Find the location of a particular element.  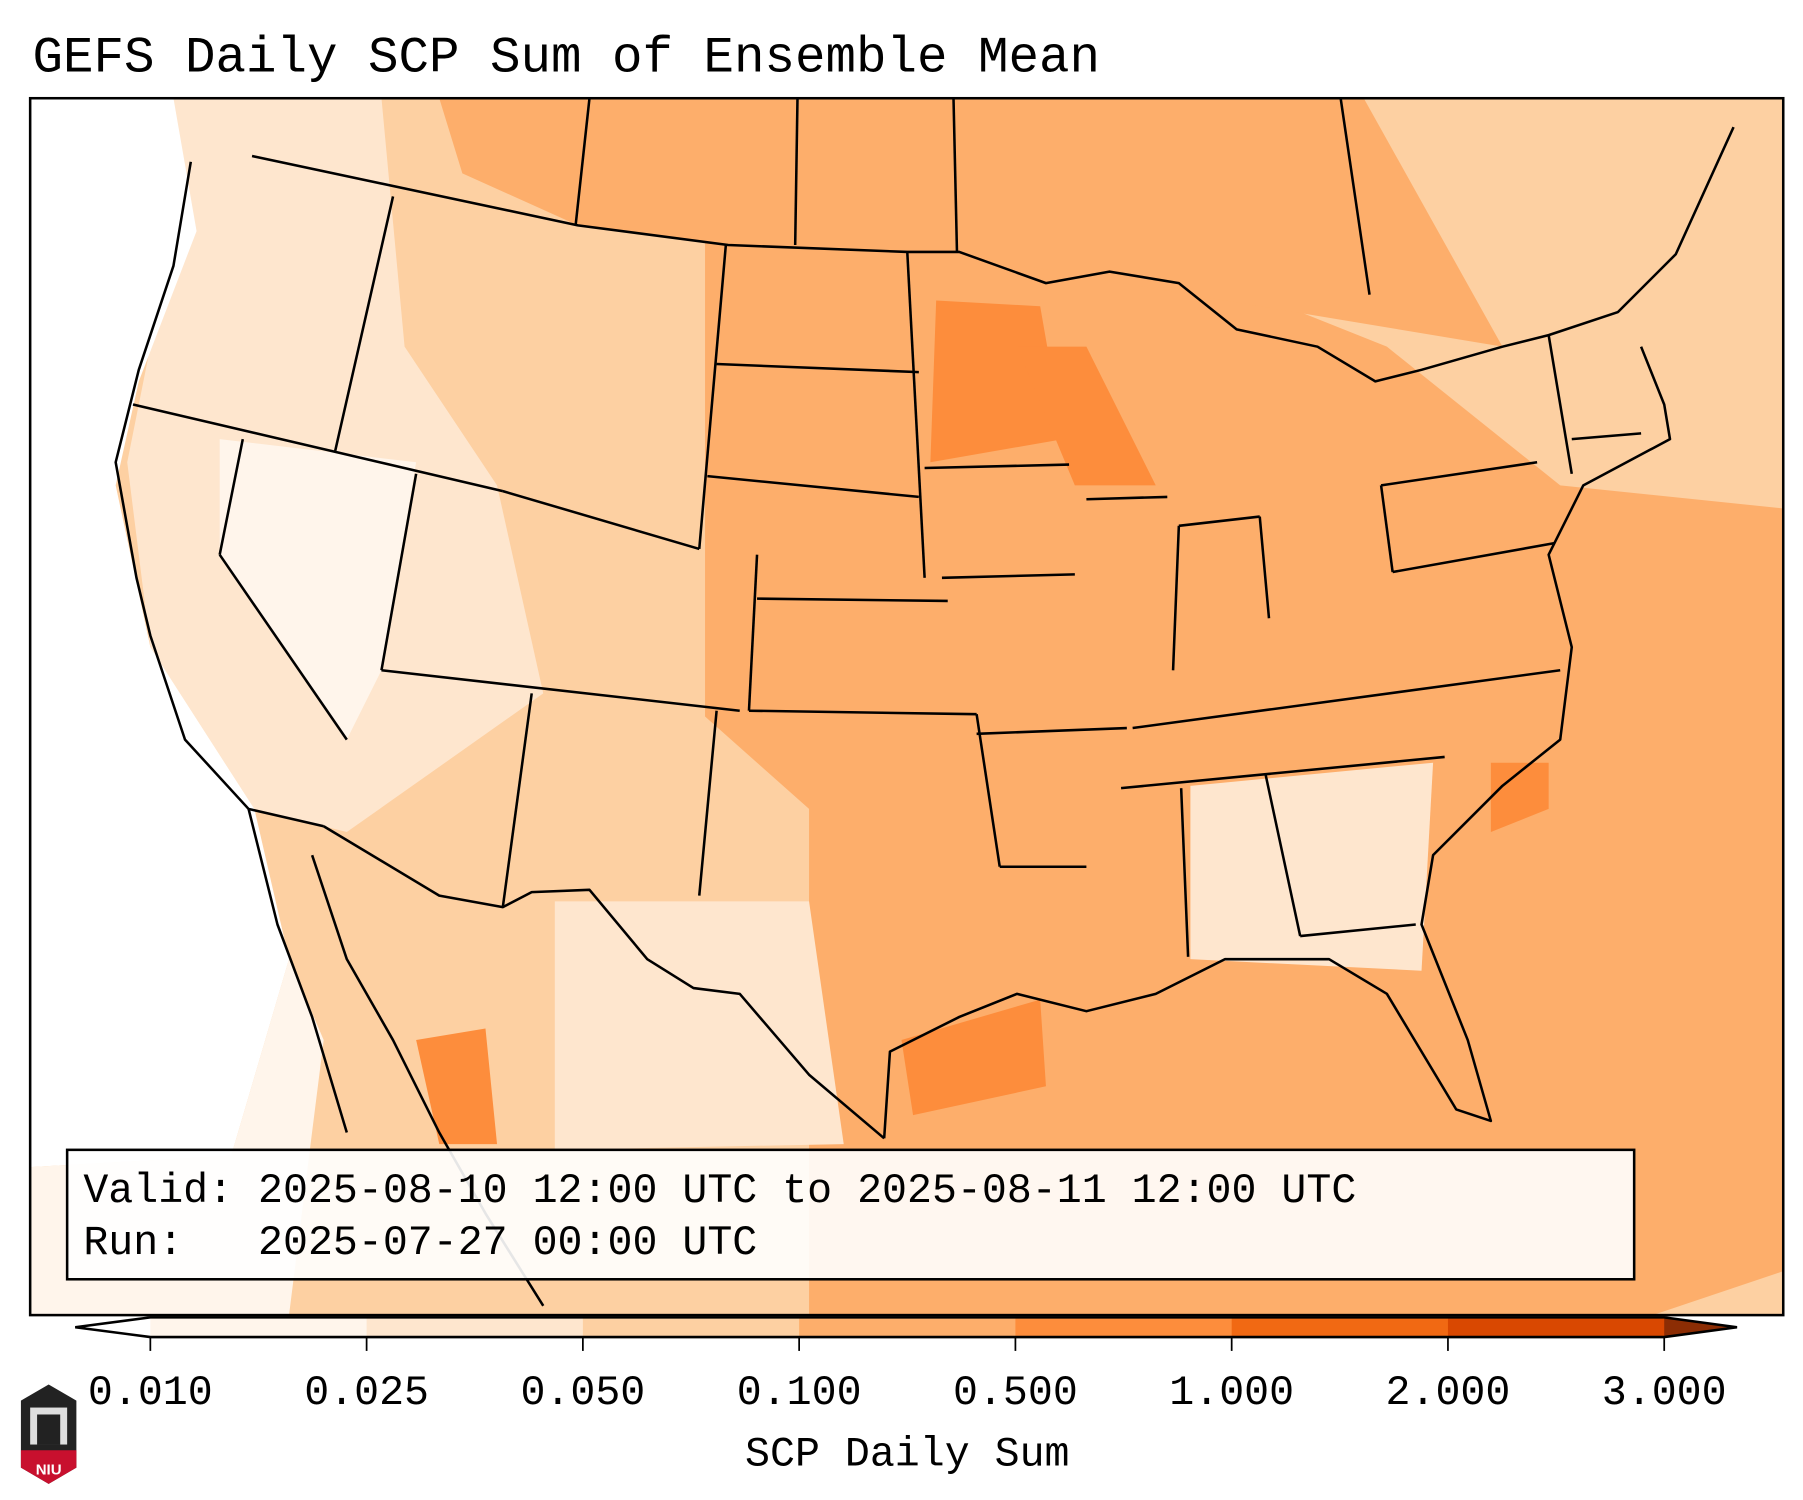

field-pacific-none is located at coordinates (160, 633).